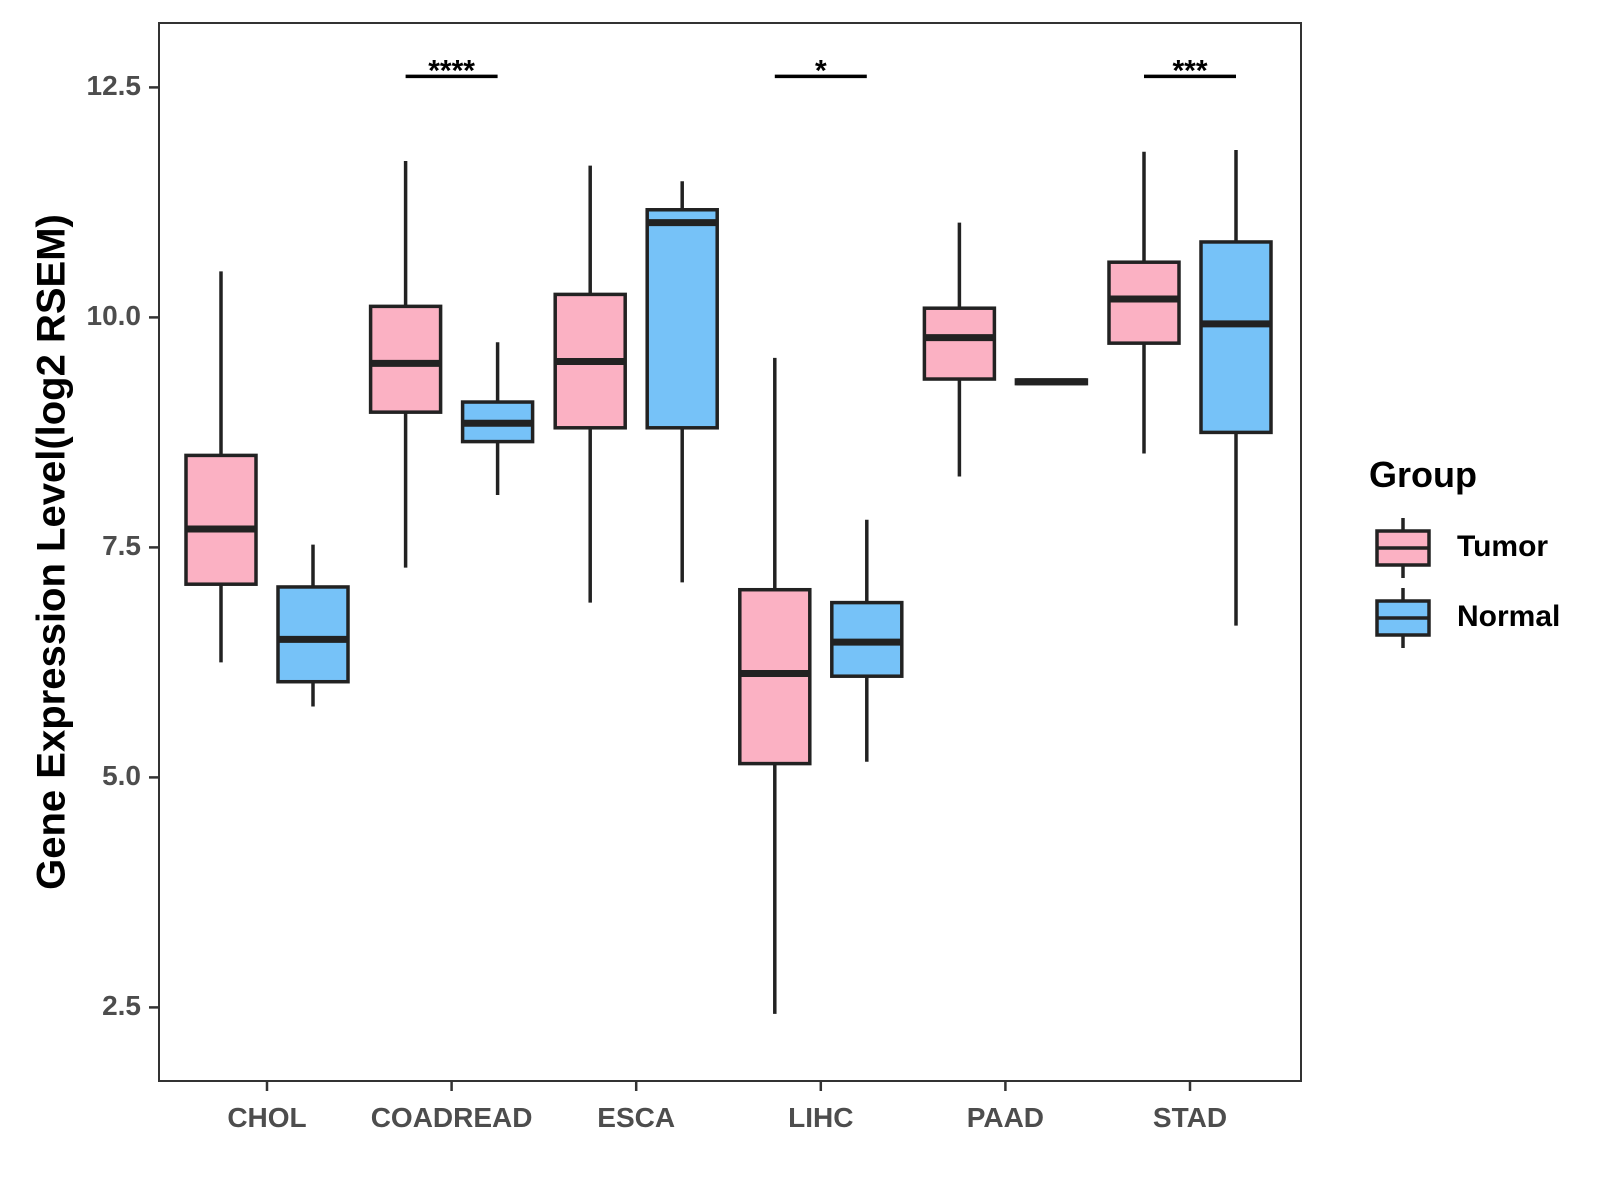 The height and width of the screenshot is (1200, 1600). I want to click on boxplot-normal-lihc, so click(867, 640).